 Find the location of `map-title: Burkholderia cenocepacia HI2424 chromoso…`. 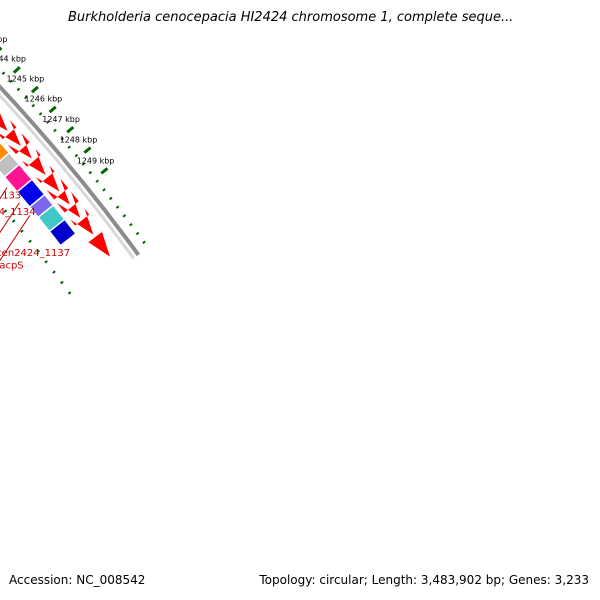

map-title: Burkholderia cenocepacia HI2424 chromoso… is located at coordinates (291, 17).